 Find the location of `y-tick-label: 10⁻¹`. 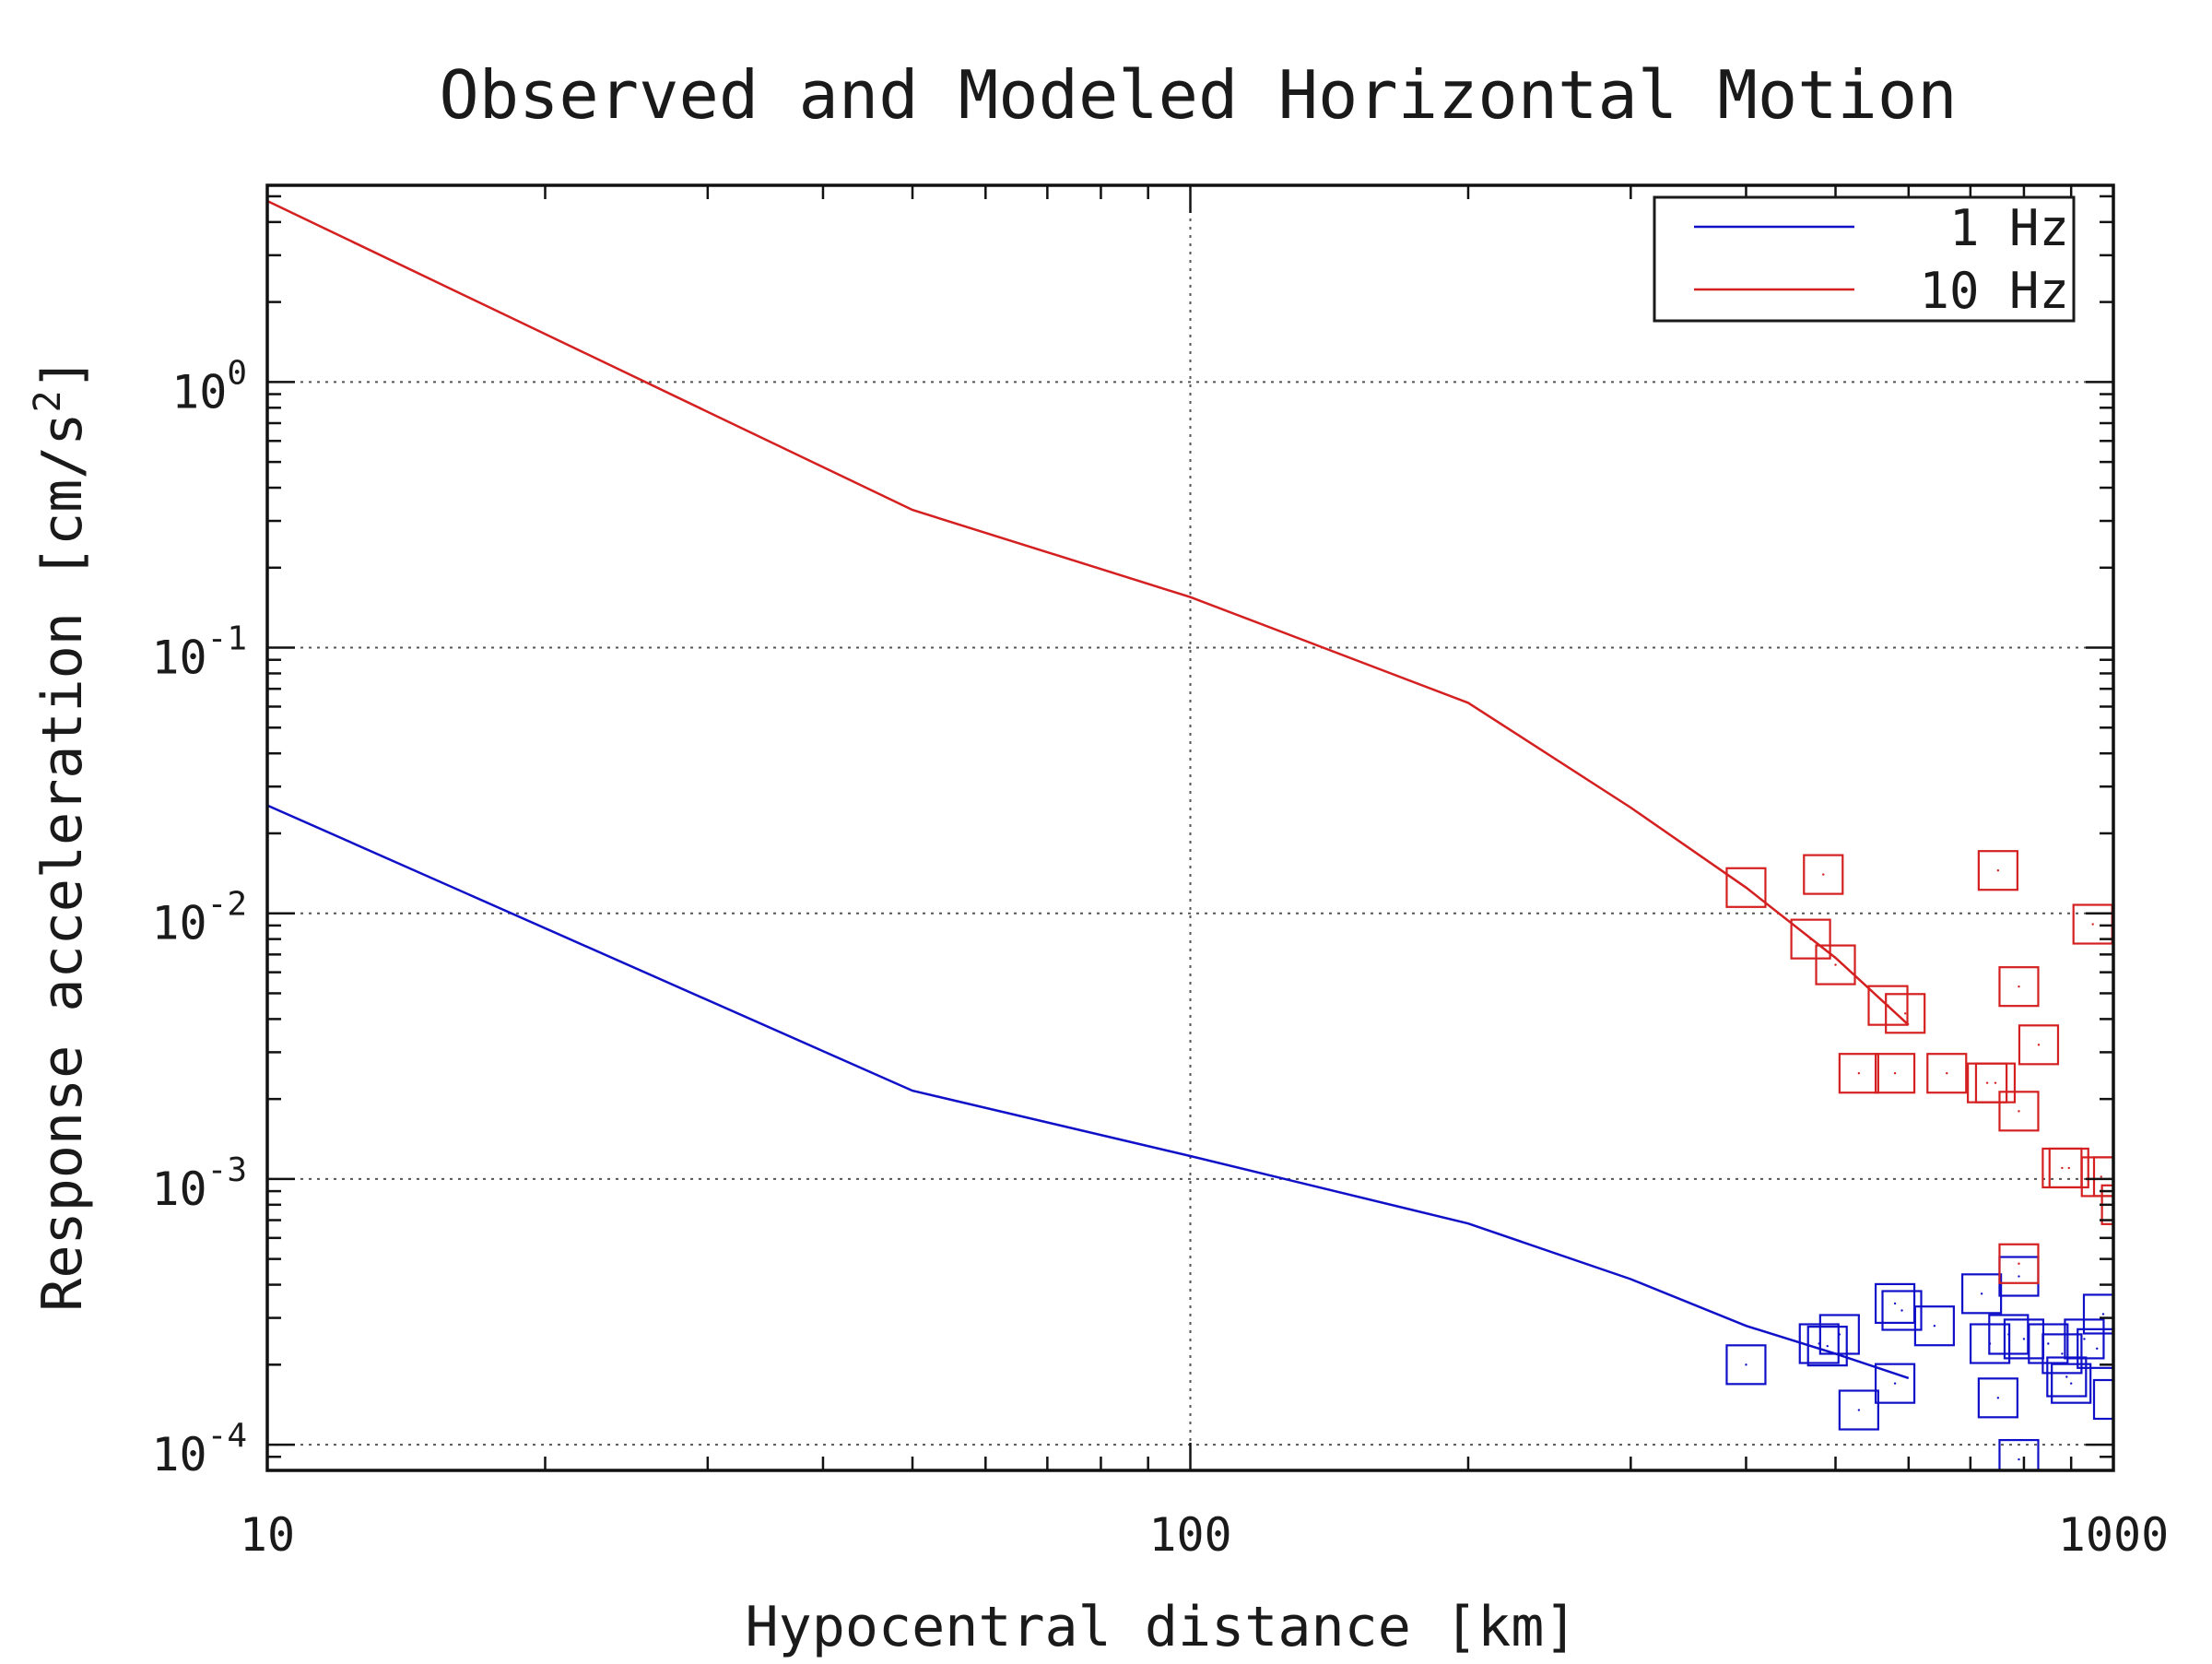

y-tick-label: 10⁻¹ is located at coordinates (199, 652).